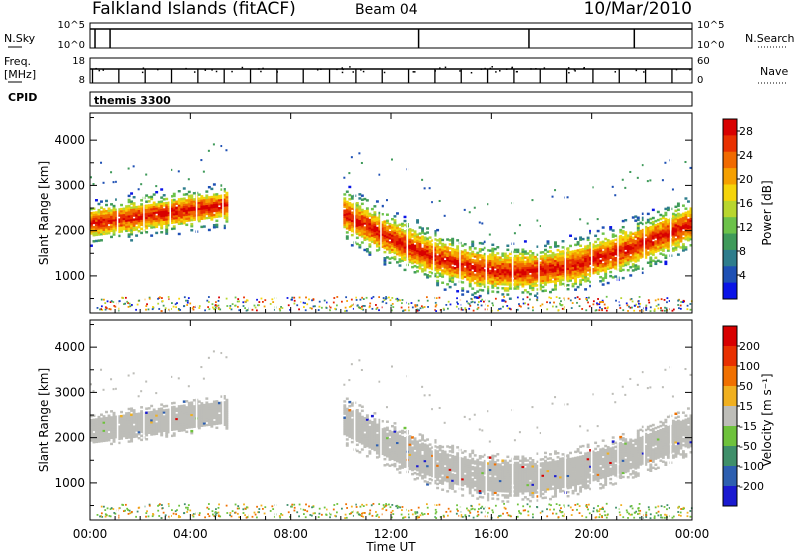  Describe the element at coordinates (700, 80) in the screenshot. I see `nave-tick-bottom: 0` at that location.